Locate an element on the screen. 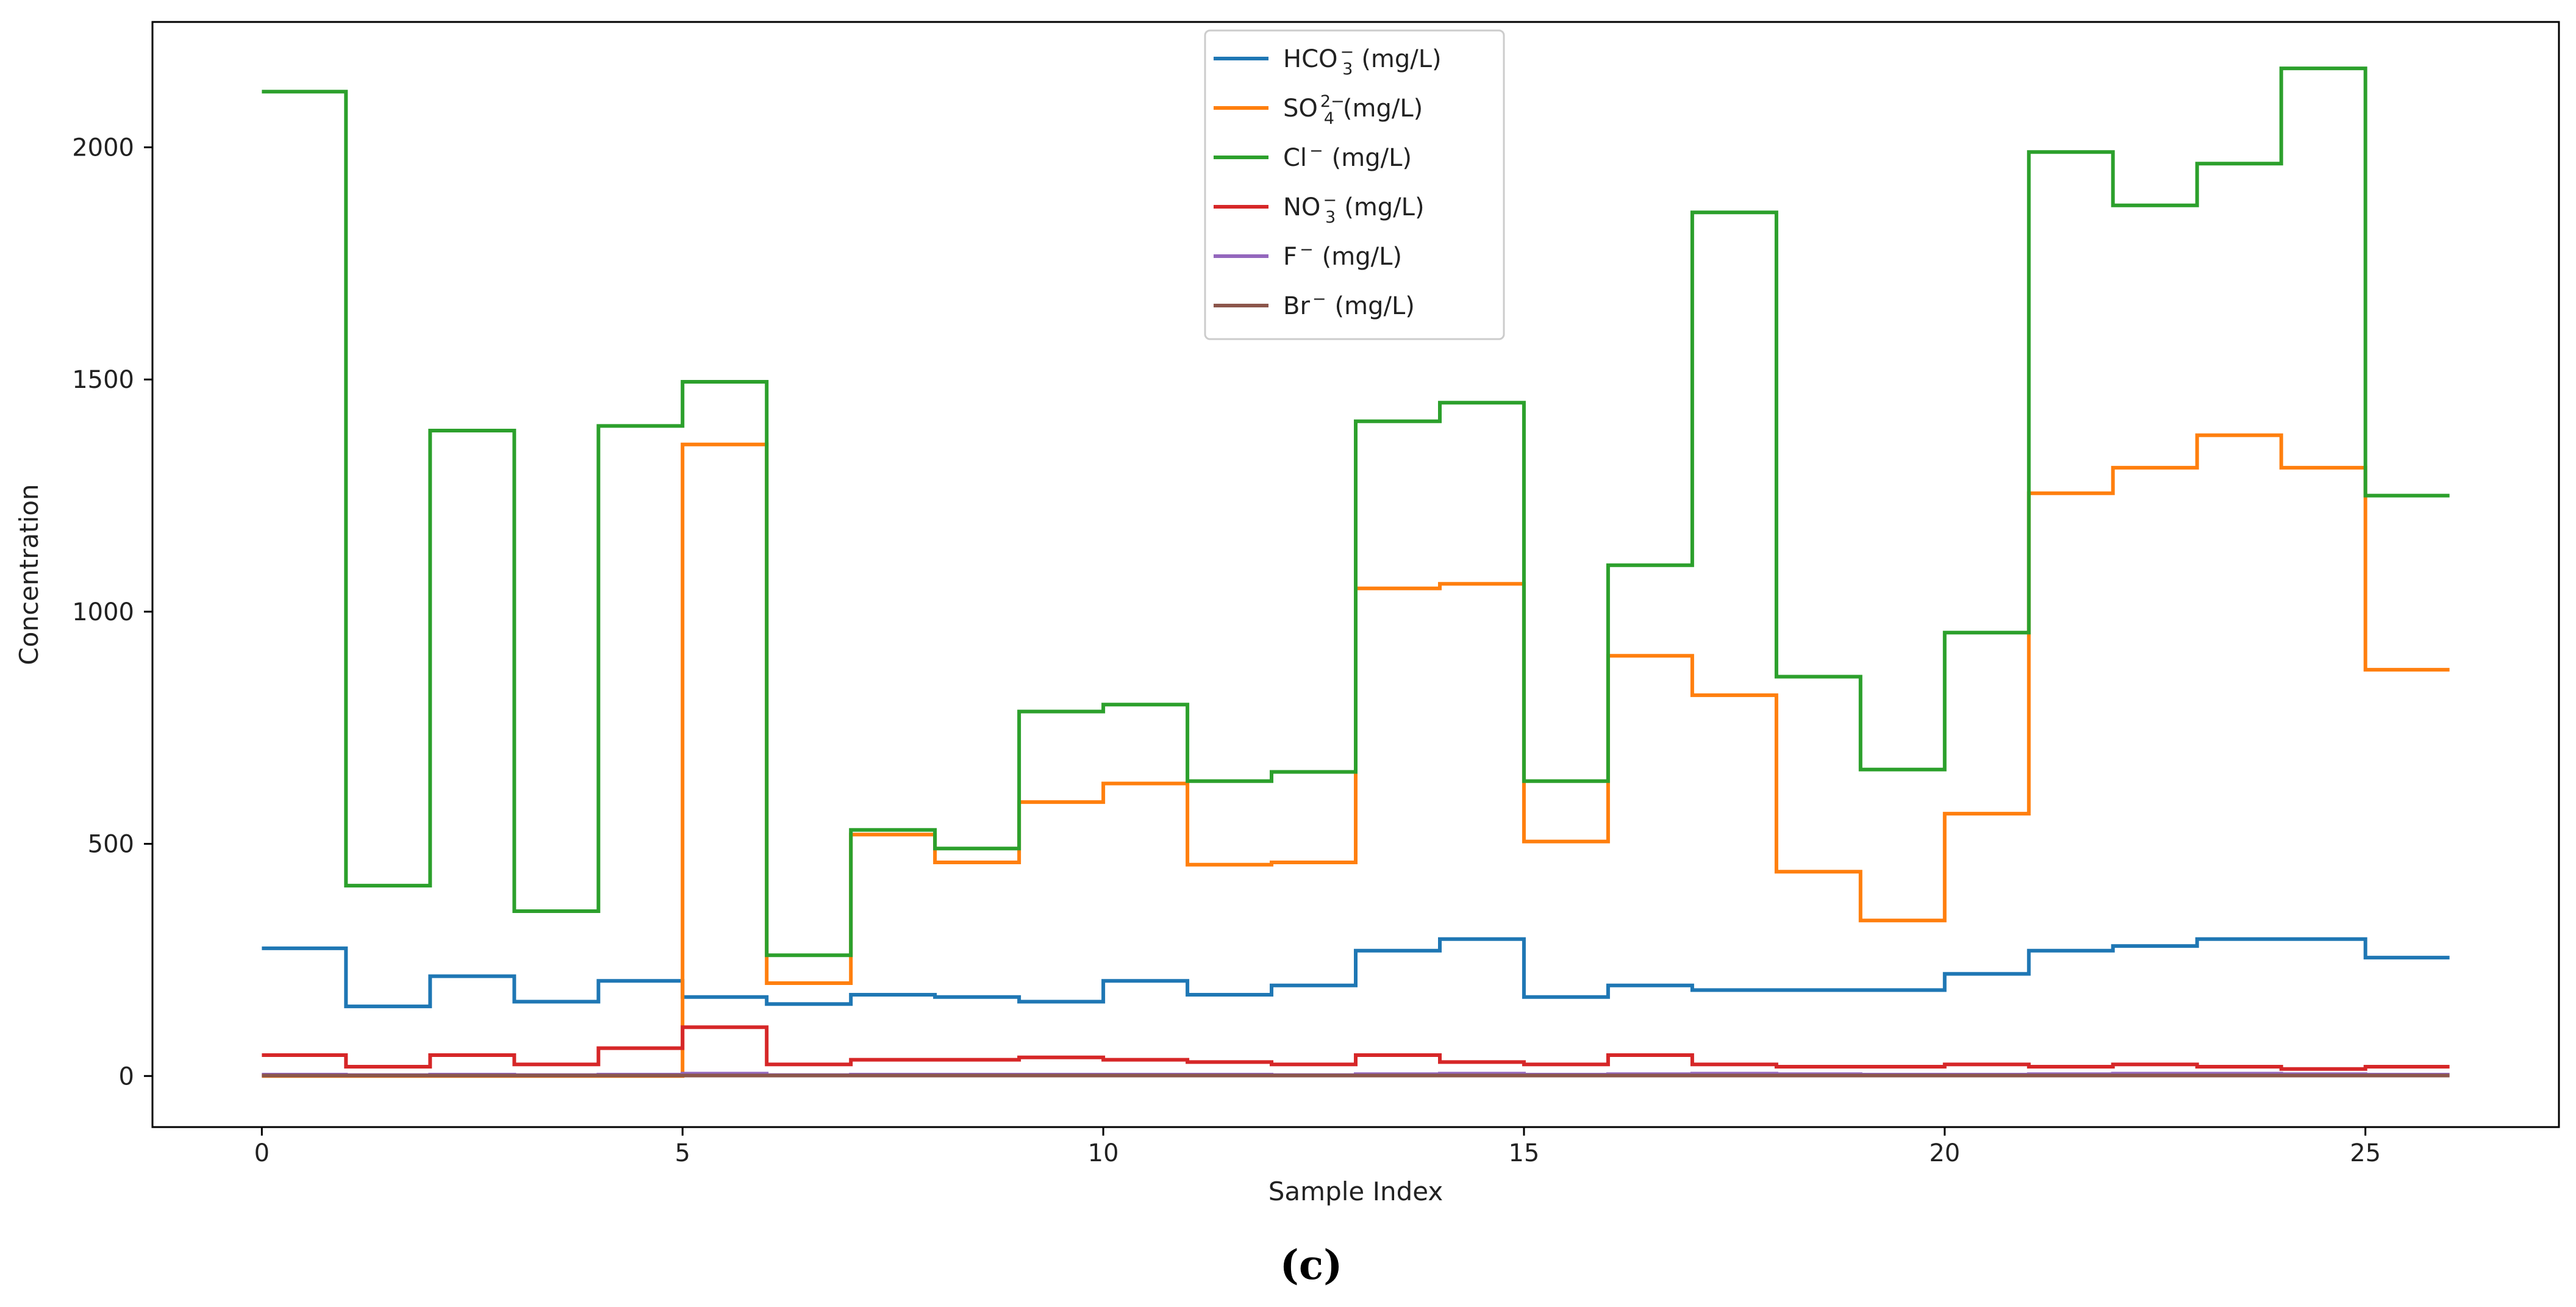 This screenshot has height=1307, width=2576. legend-box is located at coordinates (1354, 184).